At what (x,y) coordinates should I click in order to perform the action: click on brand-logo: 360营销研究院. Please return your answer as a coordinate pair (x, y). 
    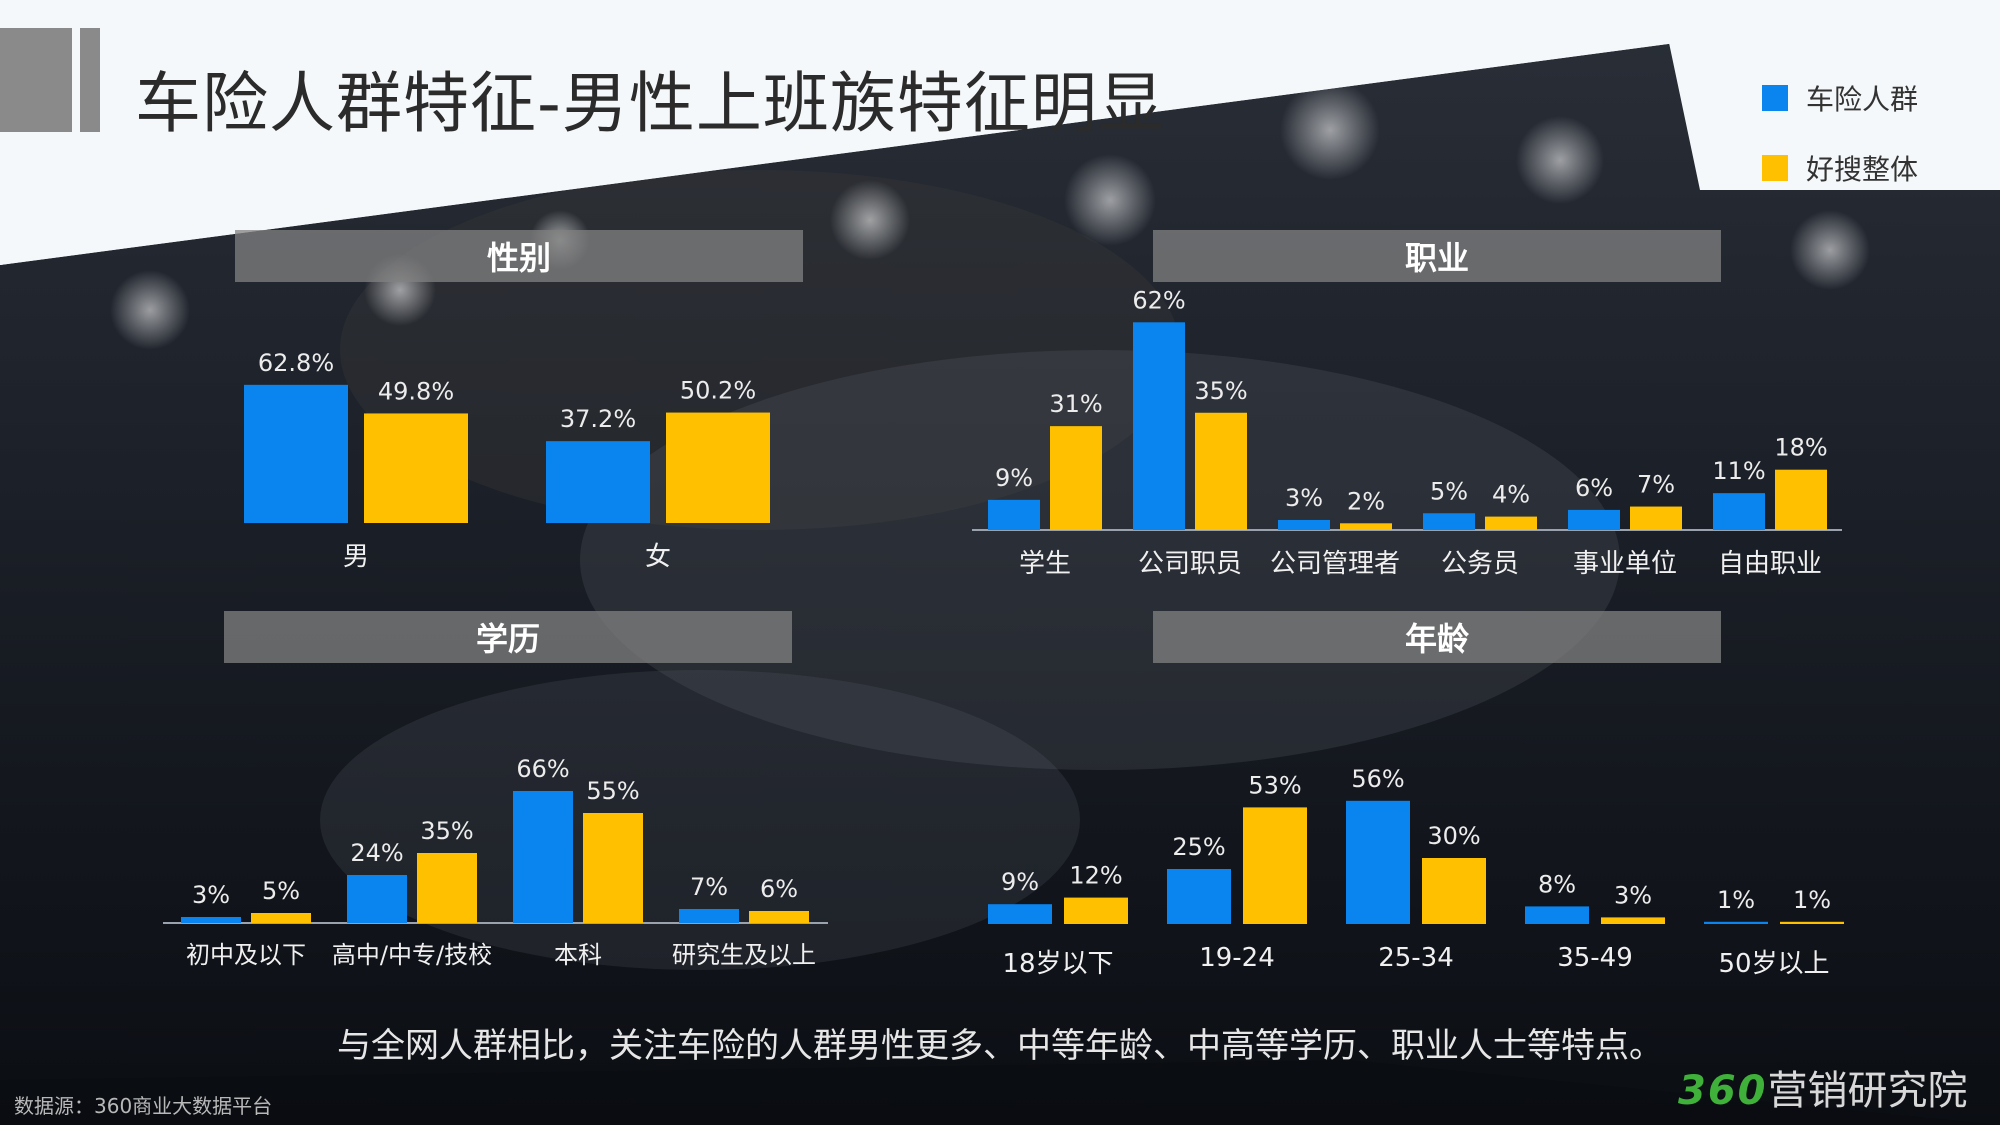
    Looking at the image, I should click on (1823, 1087).